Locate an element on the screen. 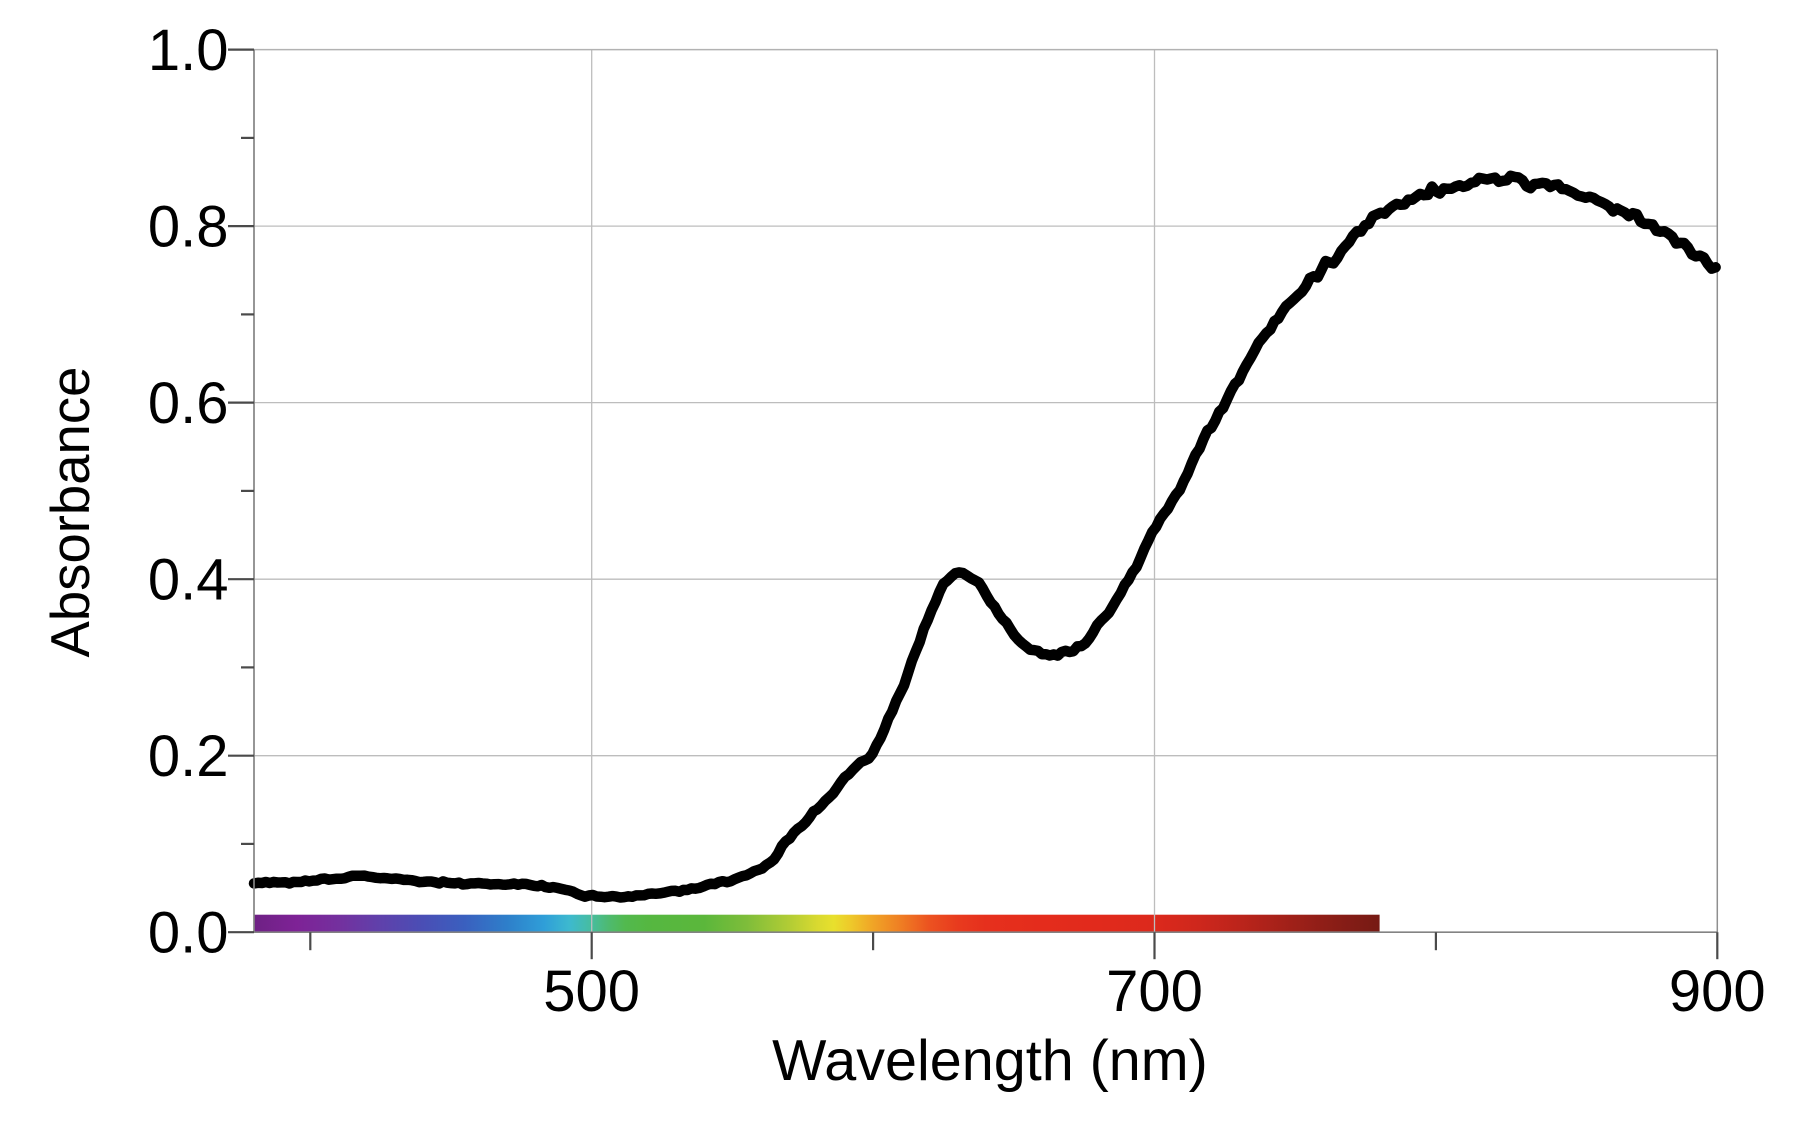  svg-text: 0.2 is located at coordinates (188, 756).